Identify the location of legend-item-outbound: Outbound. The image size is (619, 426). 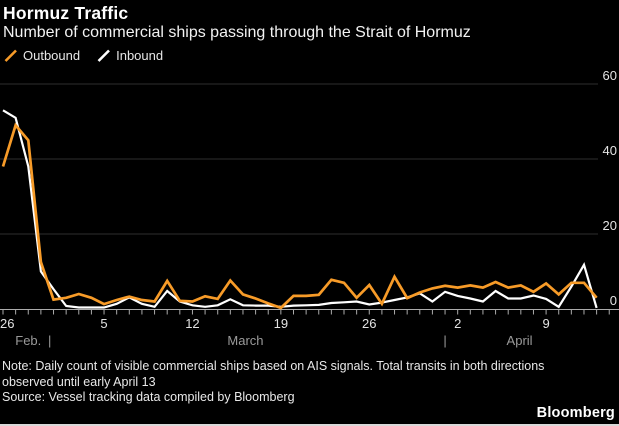
(42, 55).